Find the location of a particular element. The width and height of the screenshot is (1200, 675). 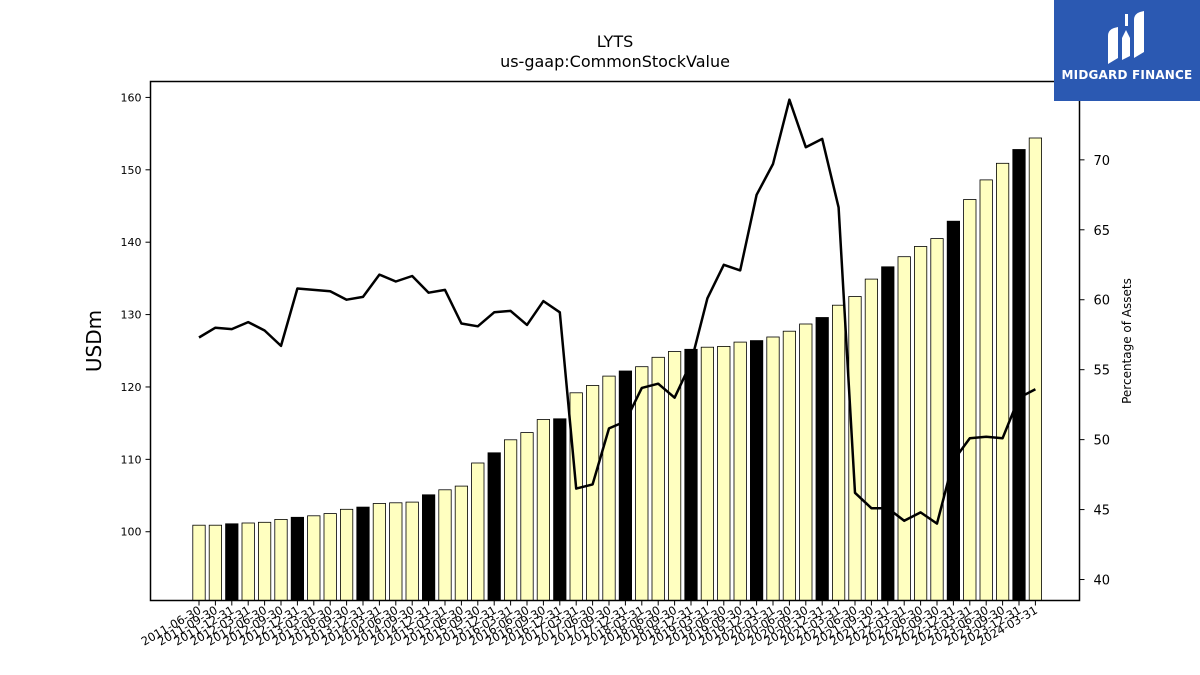

y-axis-label: USDm is located at coordinates (94, 341).